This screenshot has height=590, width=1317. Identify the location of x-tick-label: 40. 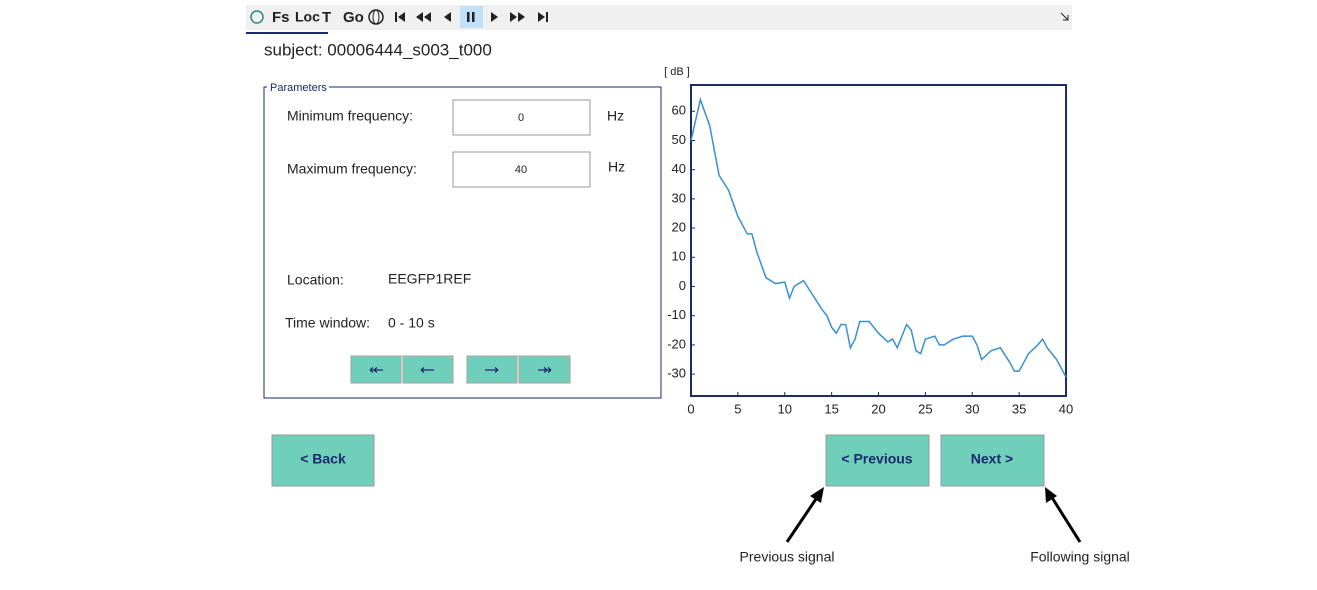
(1066, 408).